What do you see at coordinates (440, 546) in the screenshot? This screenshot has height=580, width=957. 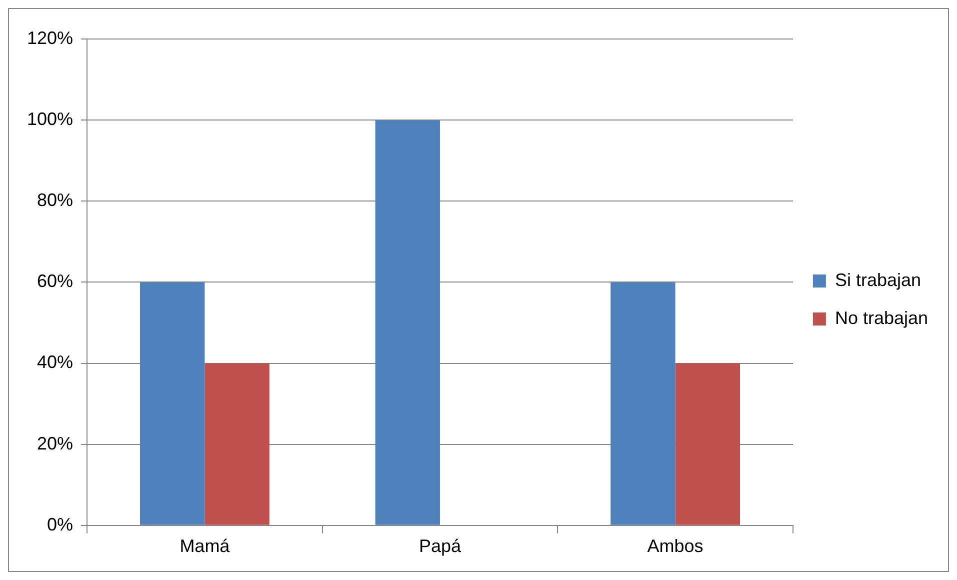 I see `x-tick-label: Papá` at bounding box center [440, 546].